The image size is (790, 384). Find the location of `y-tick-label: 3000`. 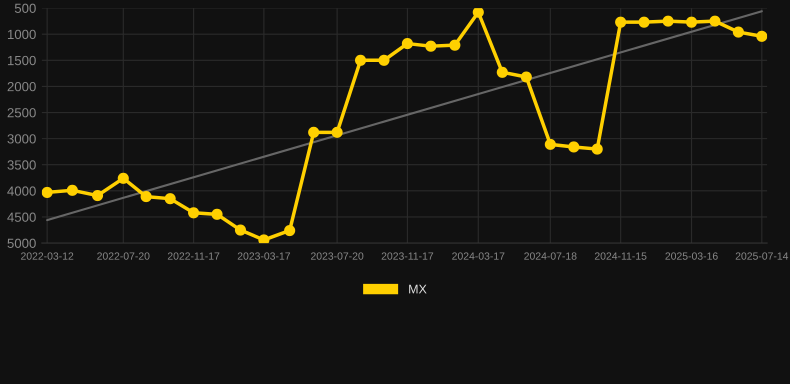

y-tick-label: 3000 is located at coordinates (21, 139).